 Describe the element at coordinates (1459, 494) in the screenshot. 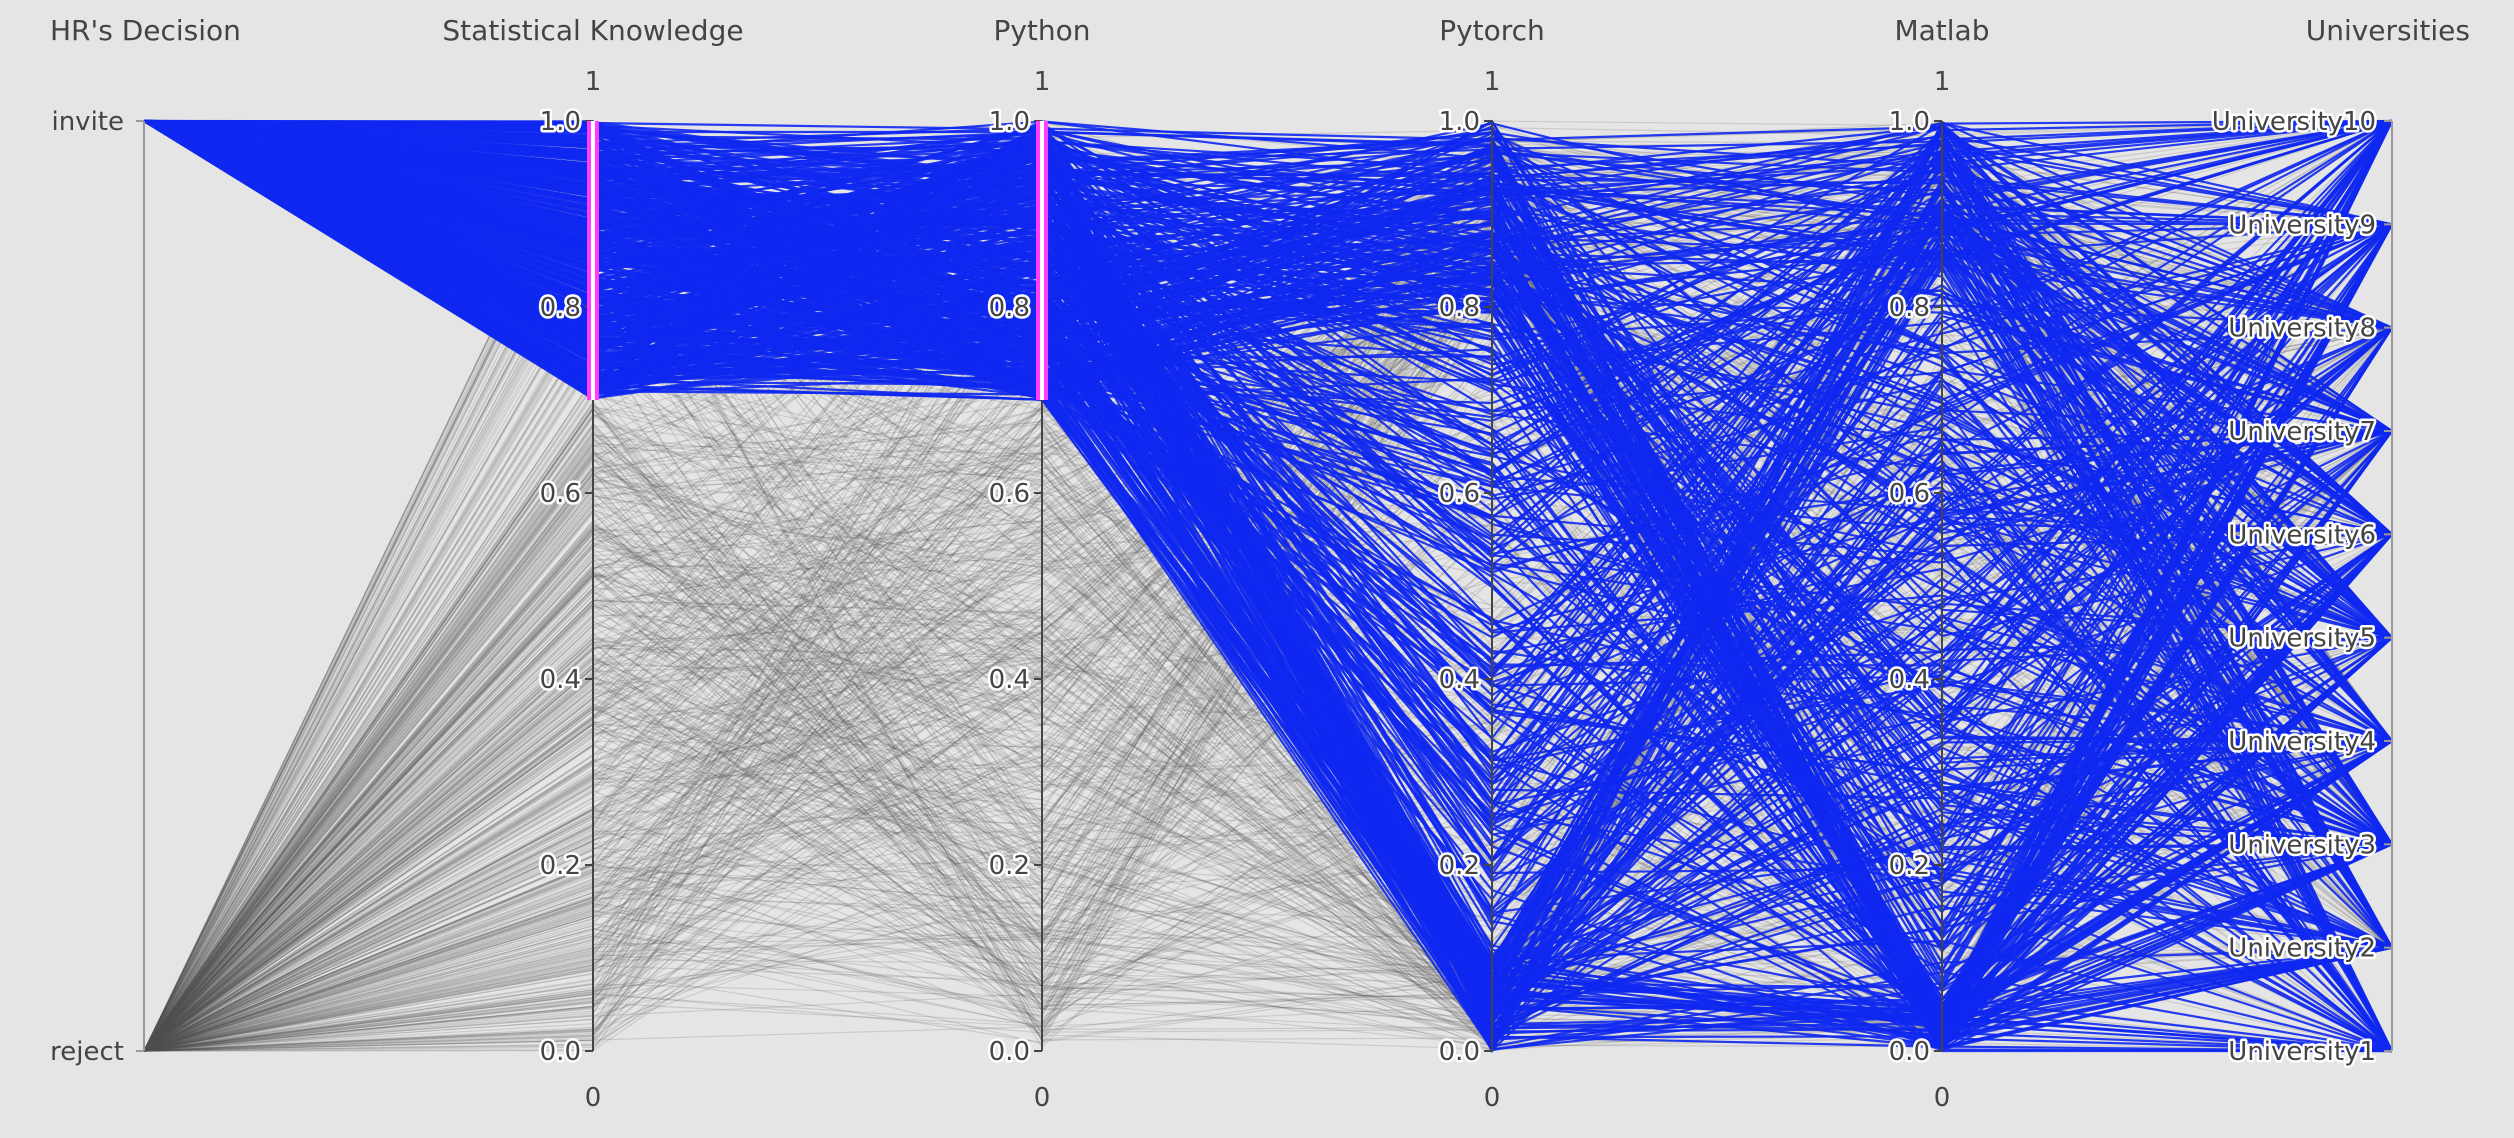

I see `tick-label: 0.6` at that location.